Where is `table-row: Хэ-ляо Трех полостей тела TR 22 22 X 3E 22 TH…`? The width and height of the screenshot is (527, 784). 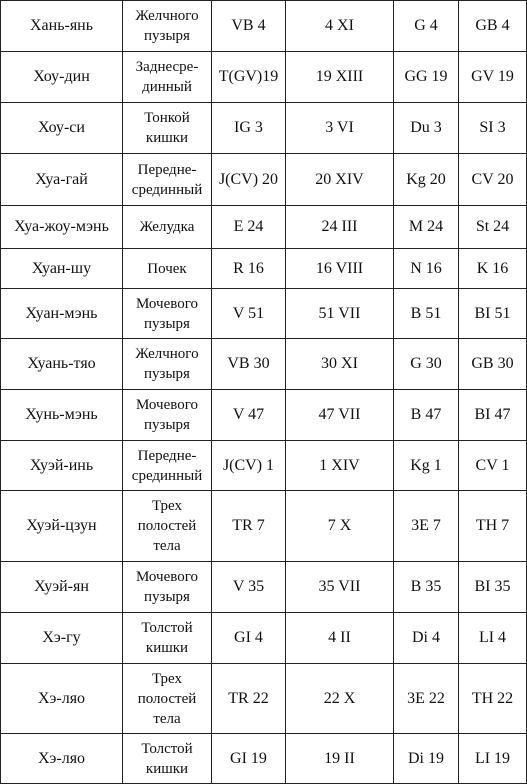
table-row: Хэ-ляо Трех полостей тела TR 22 22 X 3E 22 TH… is located at coordinates (263, 698).